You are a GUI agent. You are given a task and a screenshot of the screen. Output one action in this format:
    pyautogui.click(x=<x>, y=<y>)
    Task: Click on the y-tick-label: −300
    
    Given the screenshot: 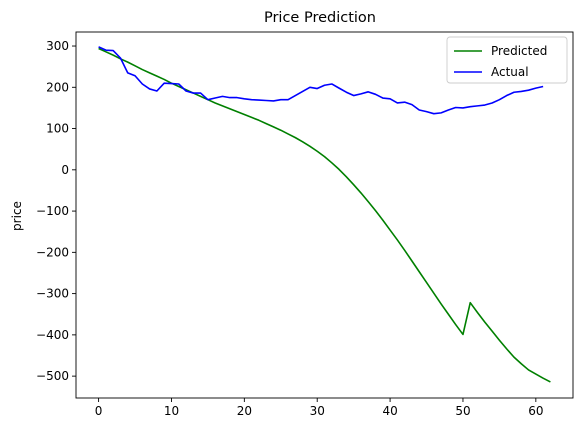 What is the action you would take?
    pyautogui.click(x=52, y=294)
    